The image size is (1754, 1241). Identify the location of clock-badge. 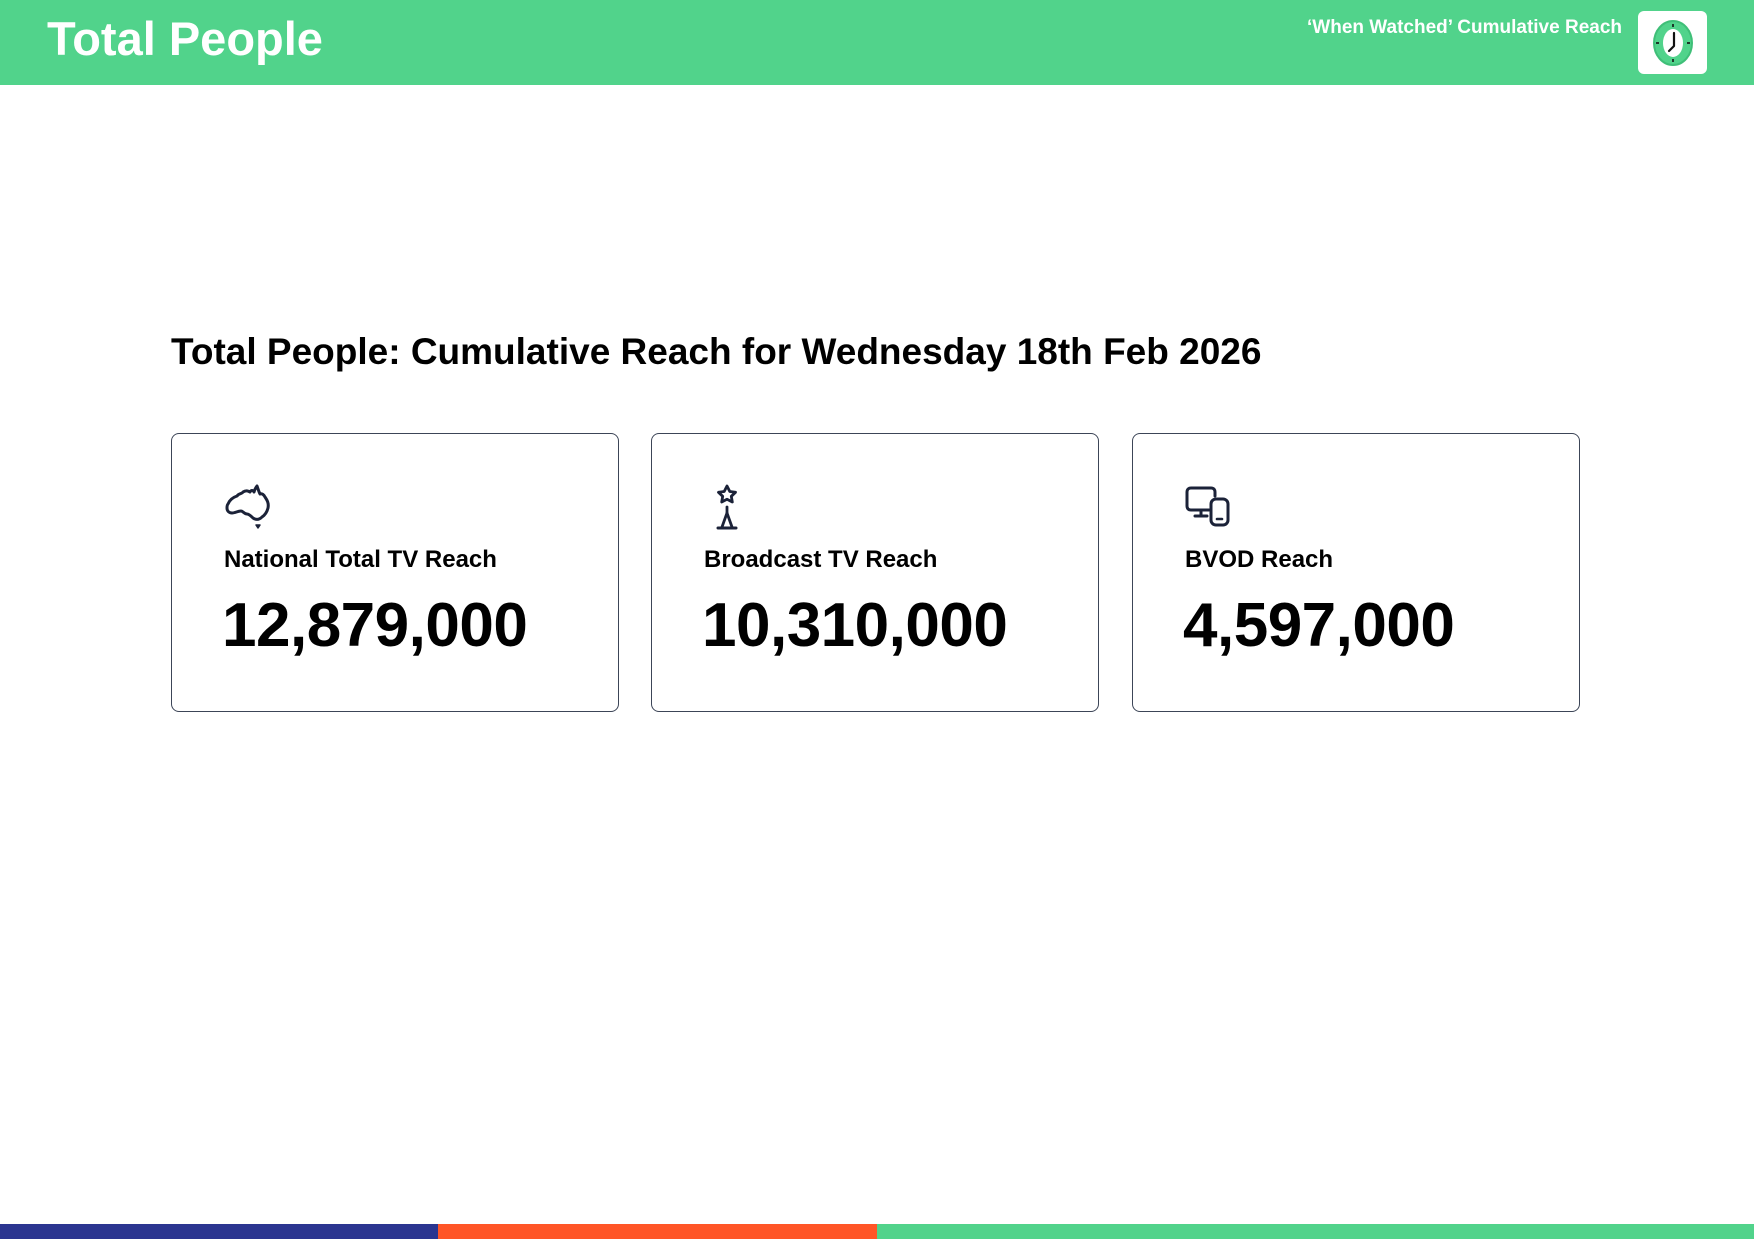
(1672, 42).